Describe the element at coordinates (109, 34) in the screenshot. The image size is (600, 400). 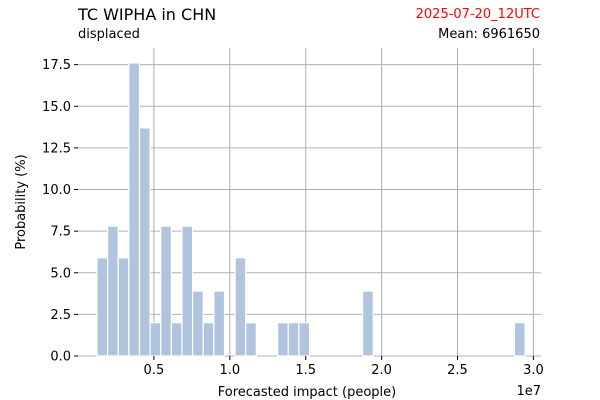
I see `chart-subtitle: displaced` at that location.